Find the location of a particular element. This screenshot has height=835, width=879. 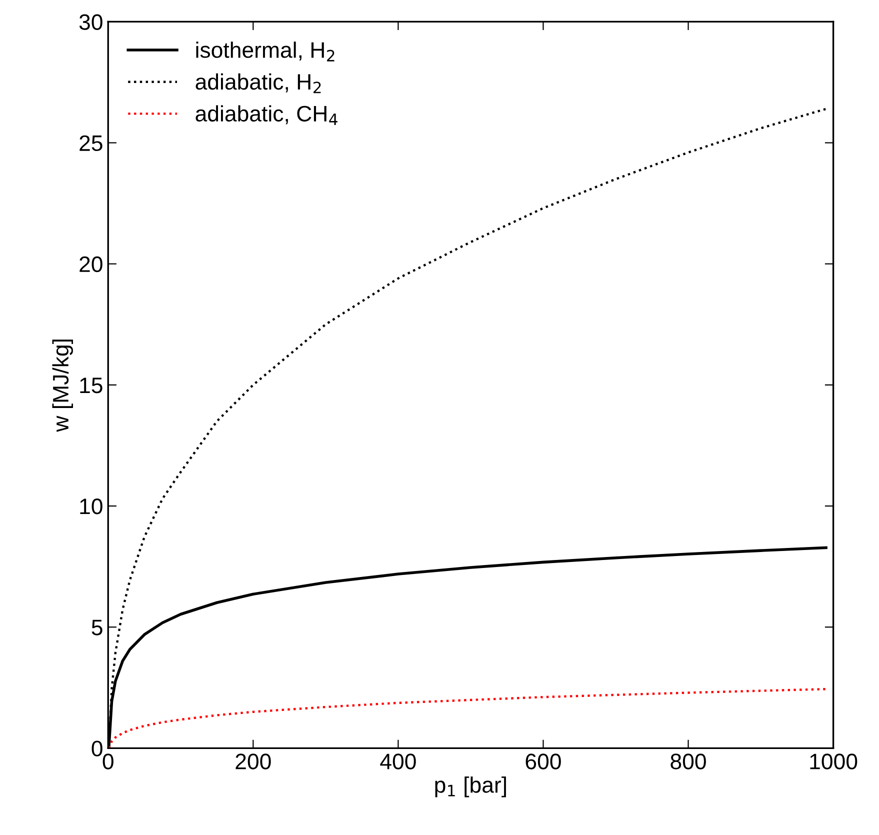

x-tick-label: 800 is located at coordinates (688, 762).